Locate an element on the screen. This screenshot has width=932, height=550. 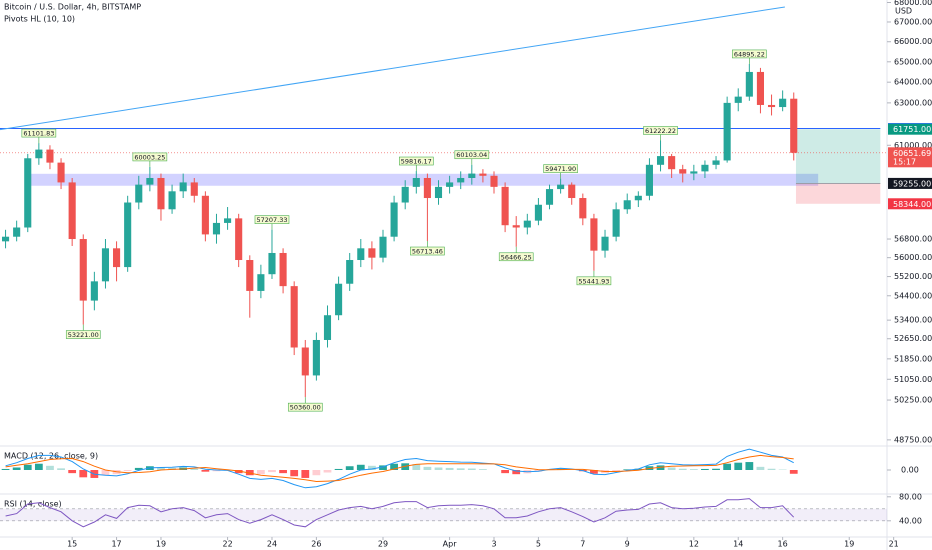
y-tick-label: 51050.00 is located at coordinates (913, 379).